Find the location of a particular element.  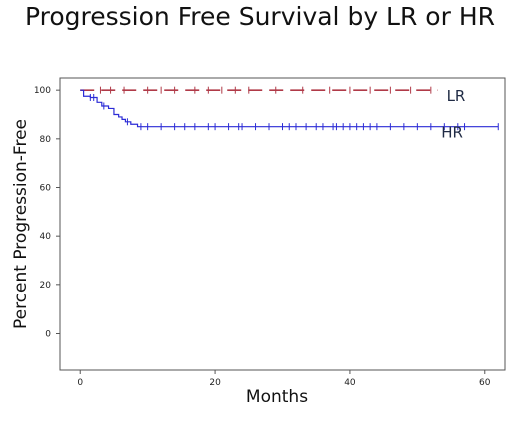

x-tick-label: 0 is located at coordinates (80, 383).